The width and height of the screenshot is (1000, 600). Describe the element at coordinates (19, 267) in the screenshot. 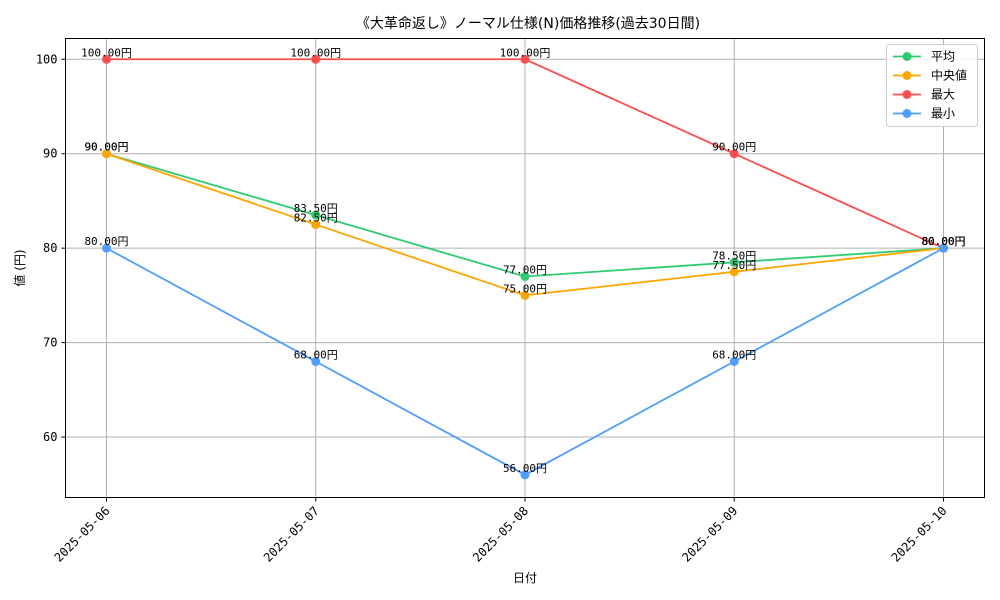

I see `y-axis-label: 値 (円)` at that location.